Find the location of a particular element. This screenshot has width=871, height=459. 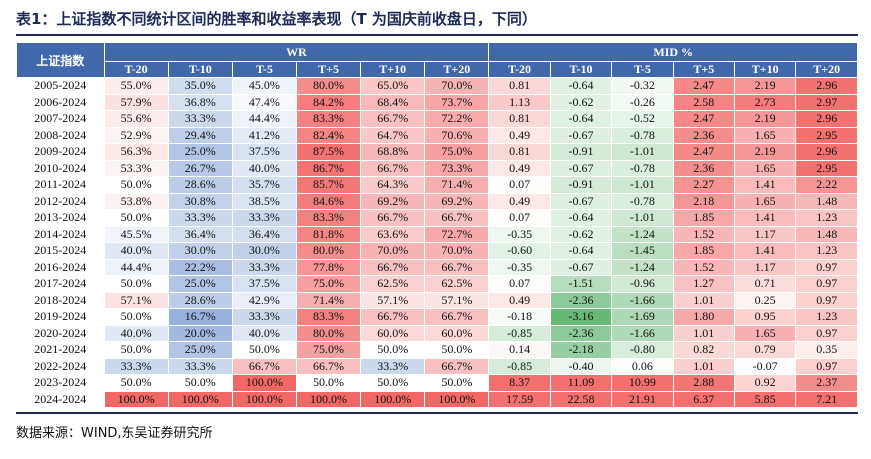

mid-cell: -0.91 is located at coordinates (581, 185).